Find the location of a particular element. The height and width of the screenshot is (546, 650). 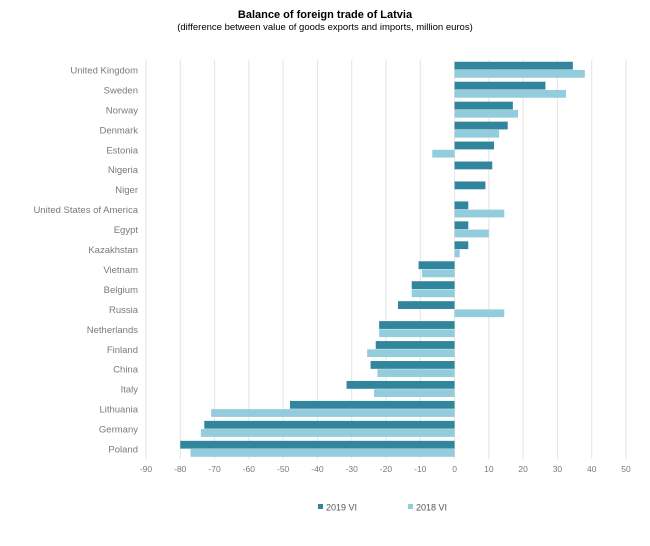

x-tick-label: 40 is located at coordinates (592, 469).